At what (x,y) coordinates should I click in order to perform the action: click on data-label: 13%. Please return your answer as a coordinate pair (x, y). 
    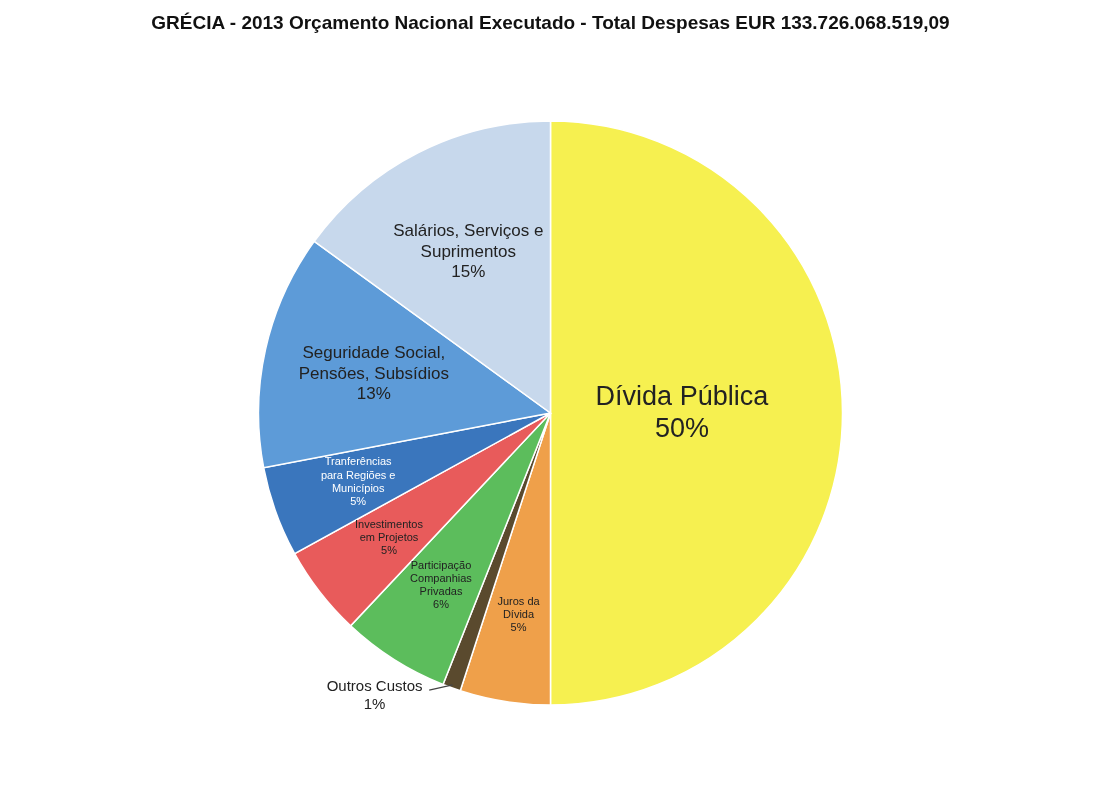
    Looking at the image, I should click on (373, 393).